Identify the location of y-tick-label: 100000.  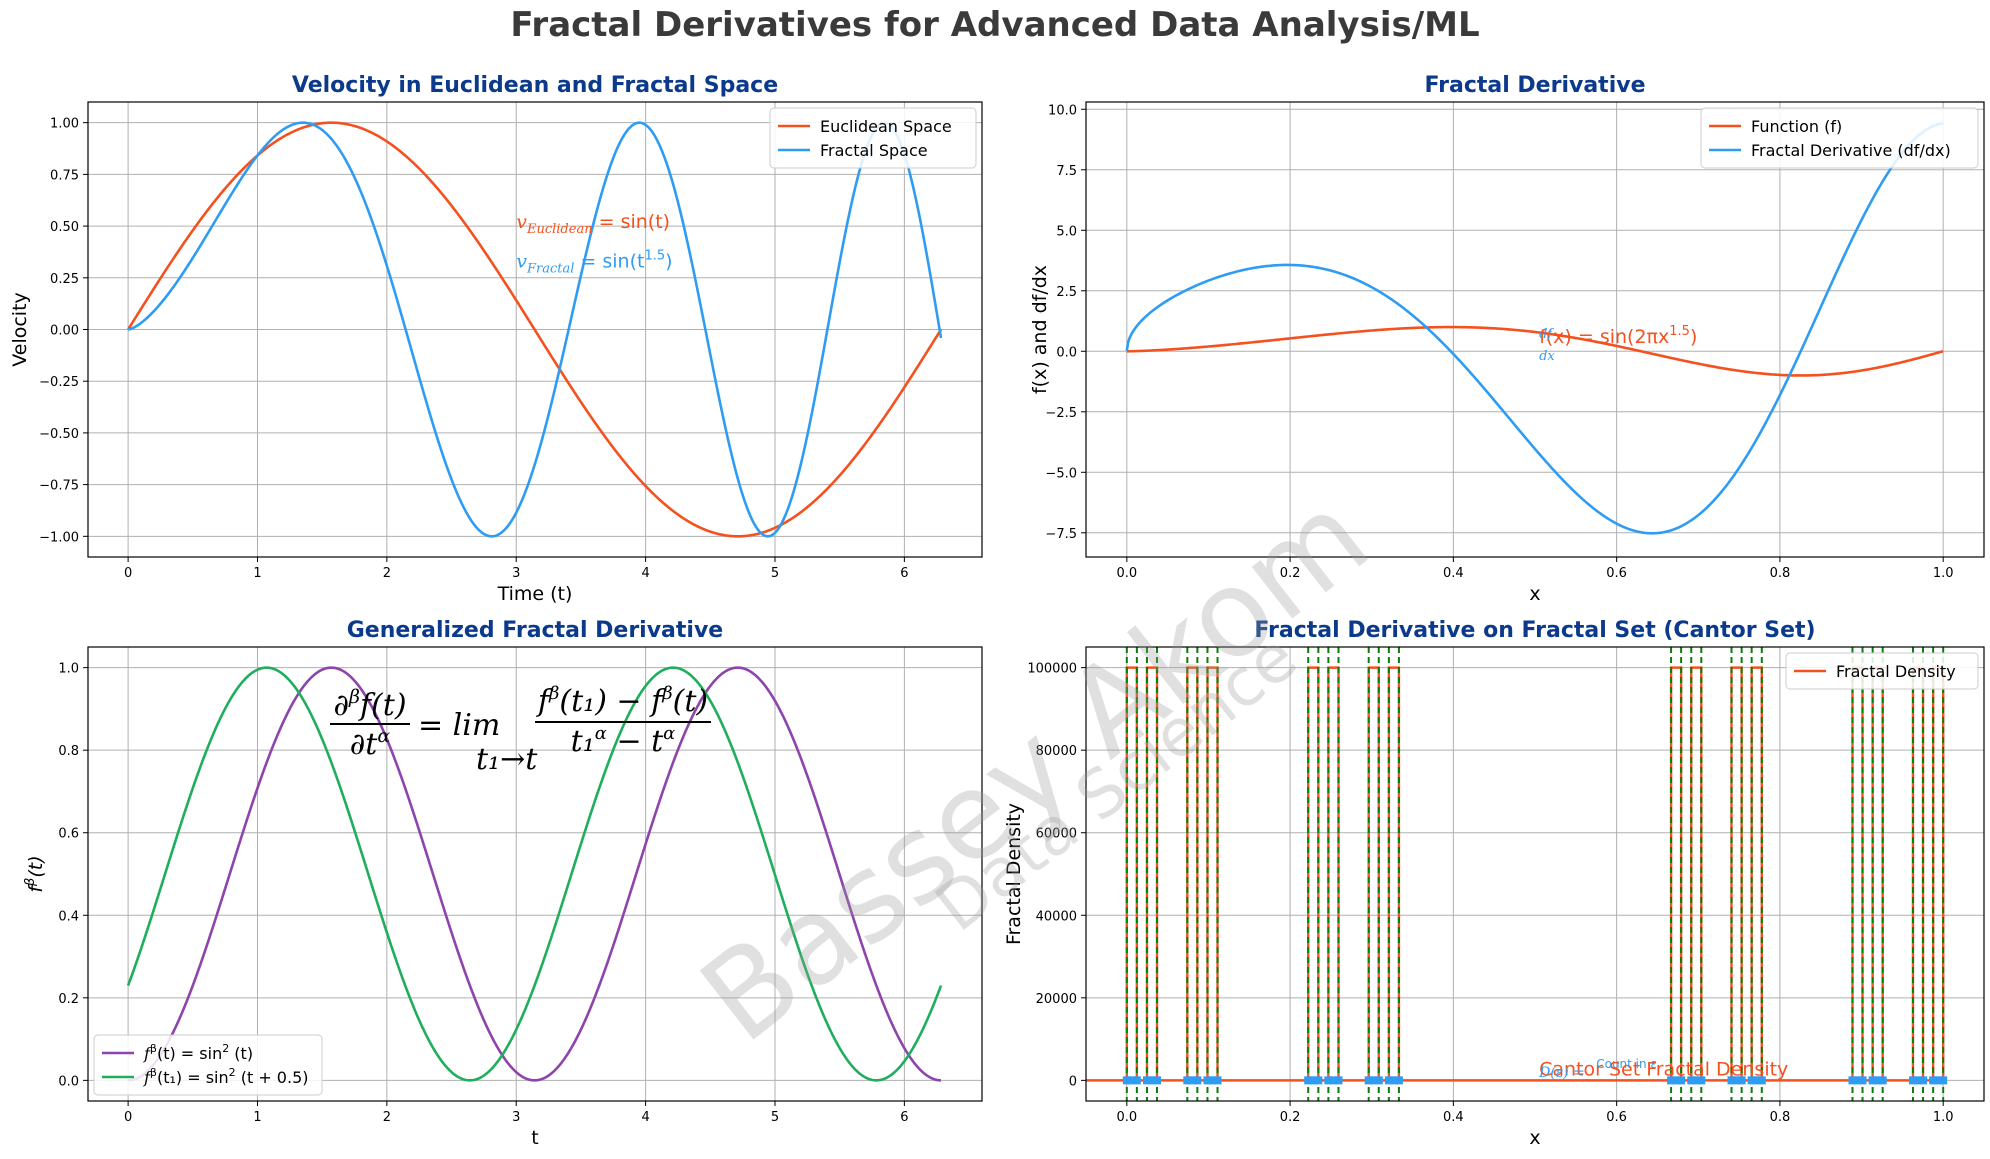
(1052, 669).